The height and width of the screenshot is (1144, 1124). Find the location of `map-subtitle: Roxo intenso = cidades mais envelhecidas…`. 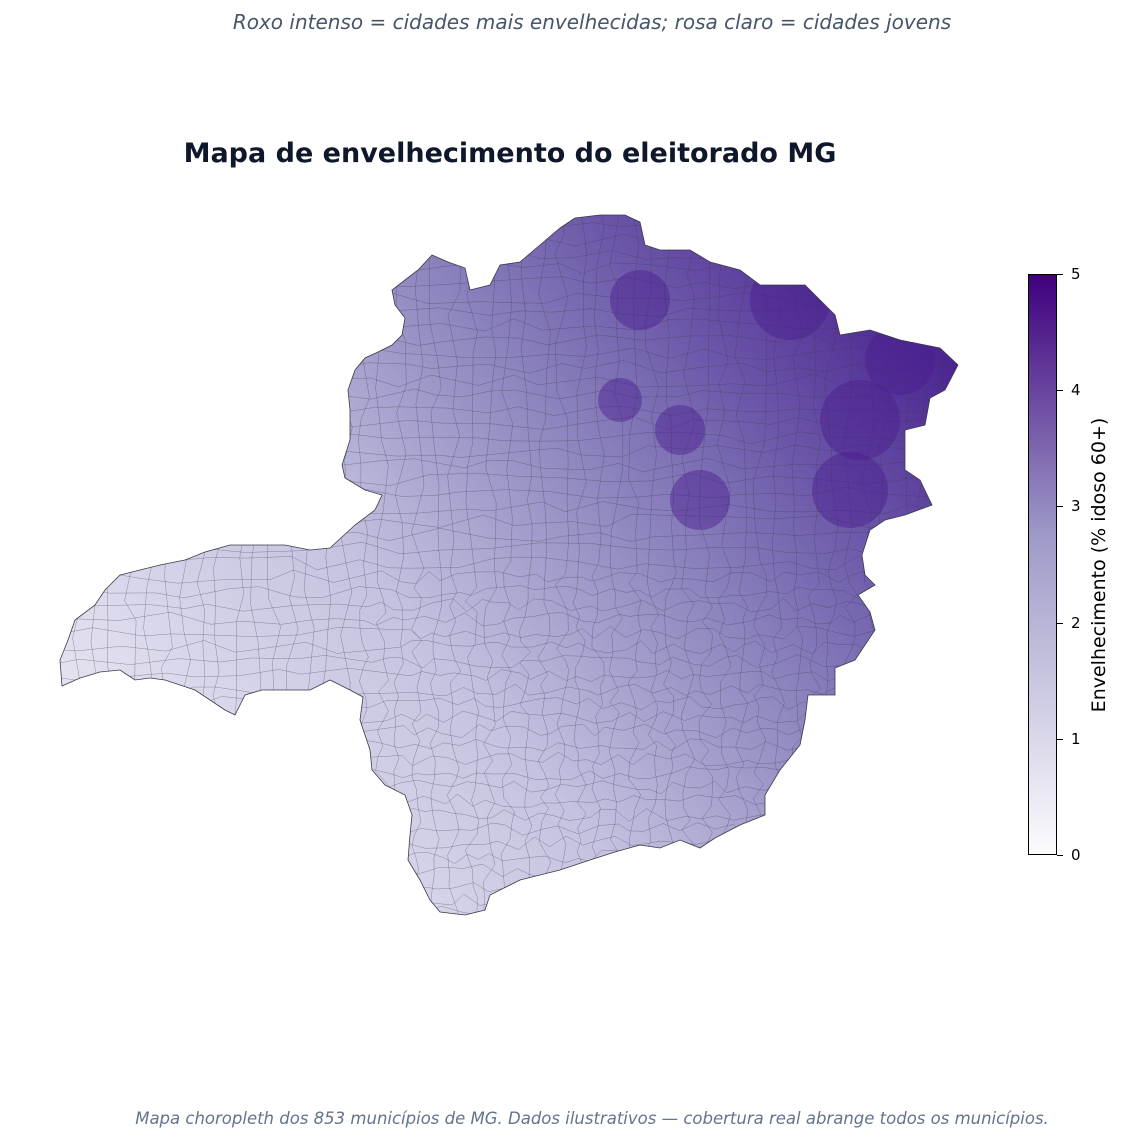

map-subtitle: Roxo intenso = cidades mais envelhecidas… is located at coordinates (592, 22).